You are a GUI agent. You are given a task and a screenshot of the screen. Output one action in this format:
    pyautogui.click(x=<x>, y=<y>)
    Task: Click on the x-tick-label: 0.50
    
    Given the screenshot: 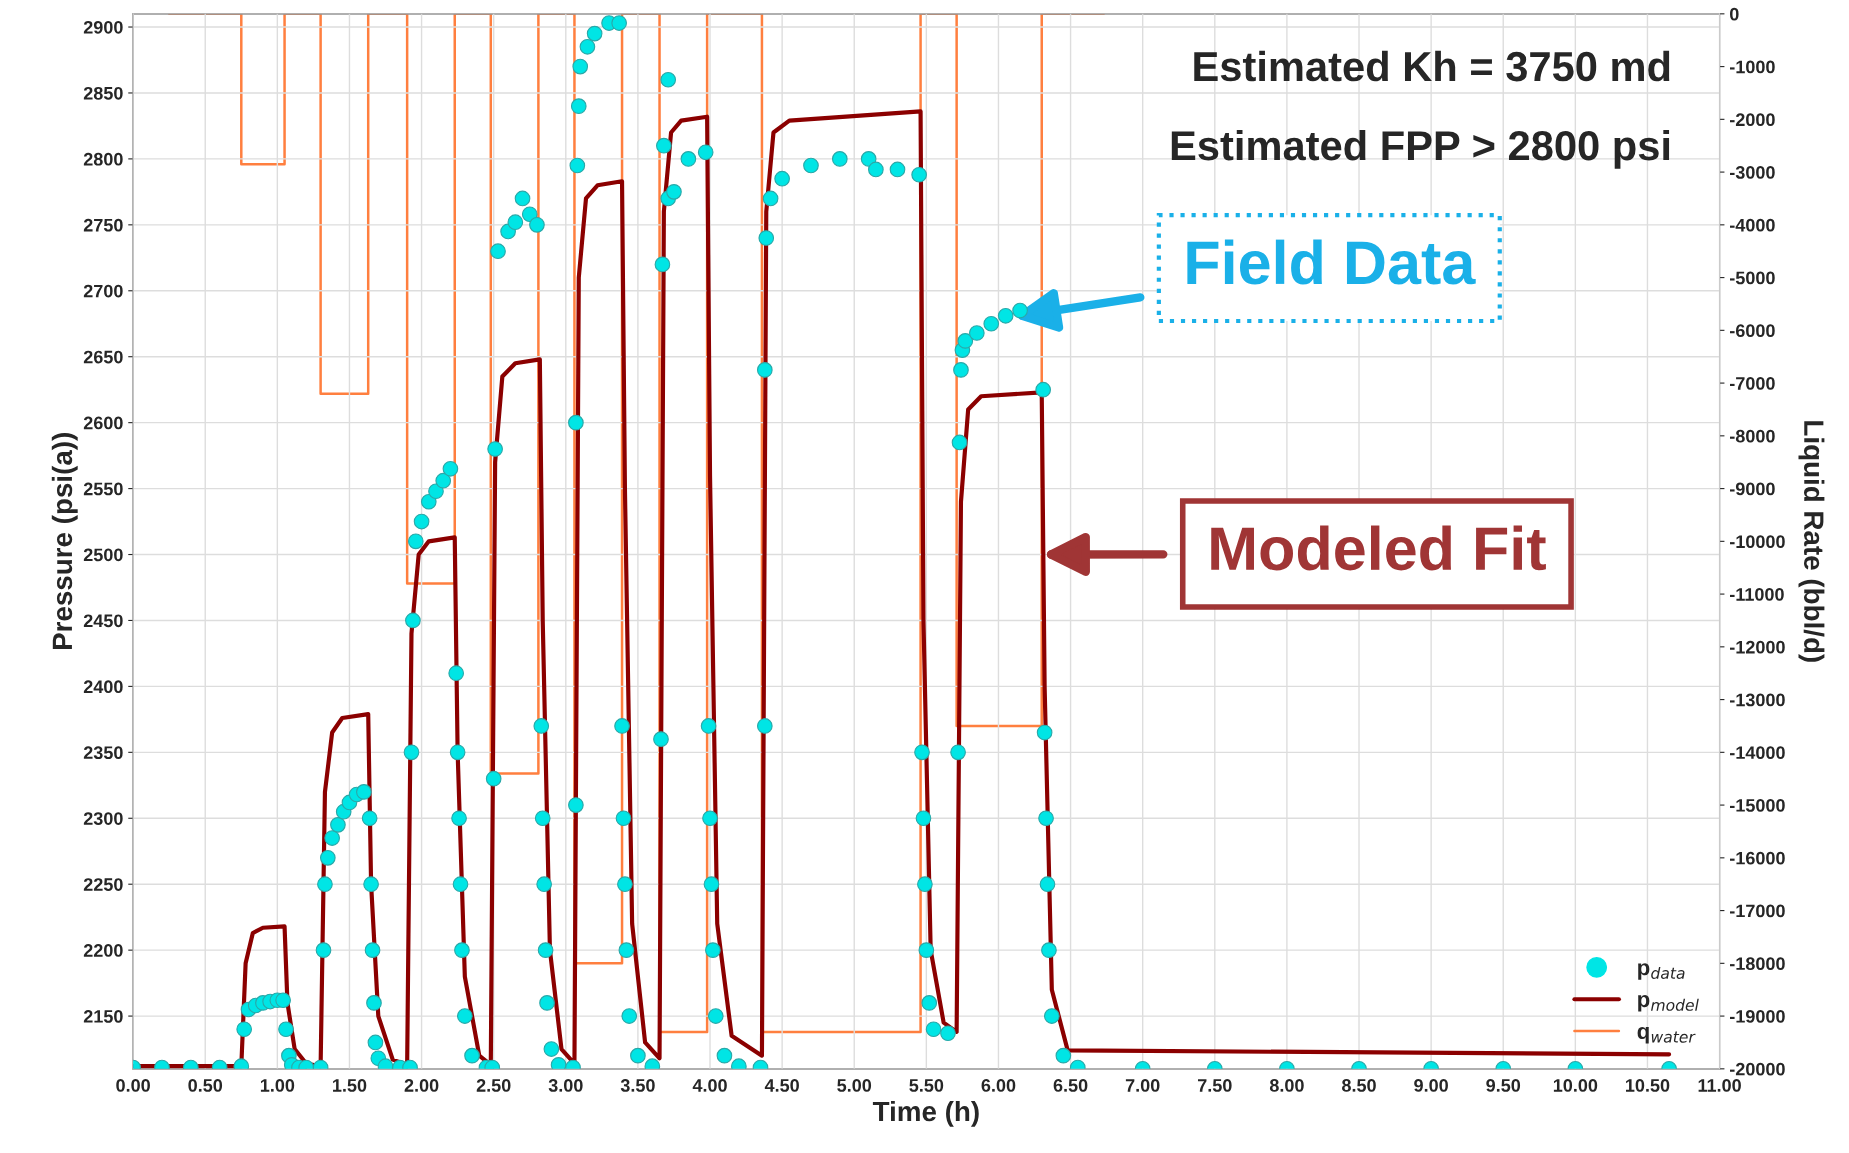 What is the action you would take?
    pyautogui.click(x=205, y=1085)
    